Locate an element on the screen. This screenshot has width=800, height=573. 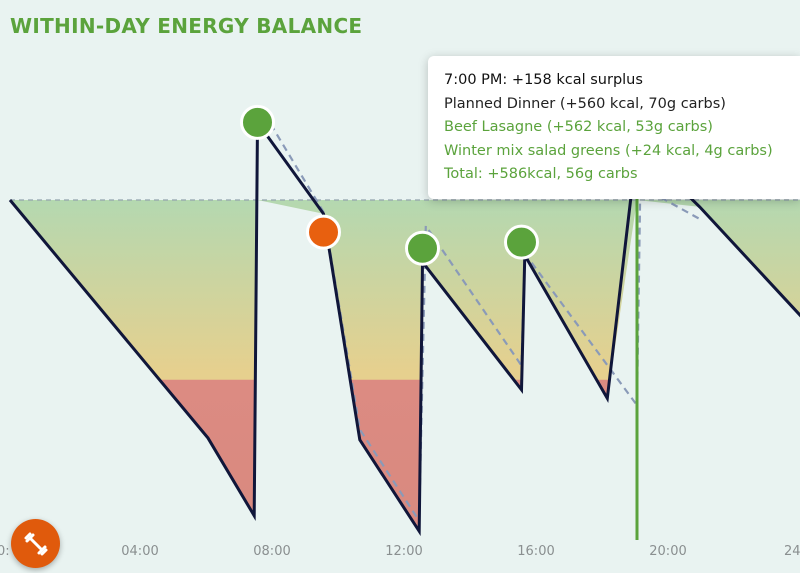
dumbbell-icon is located at coordinates (35, 543).